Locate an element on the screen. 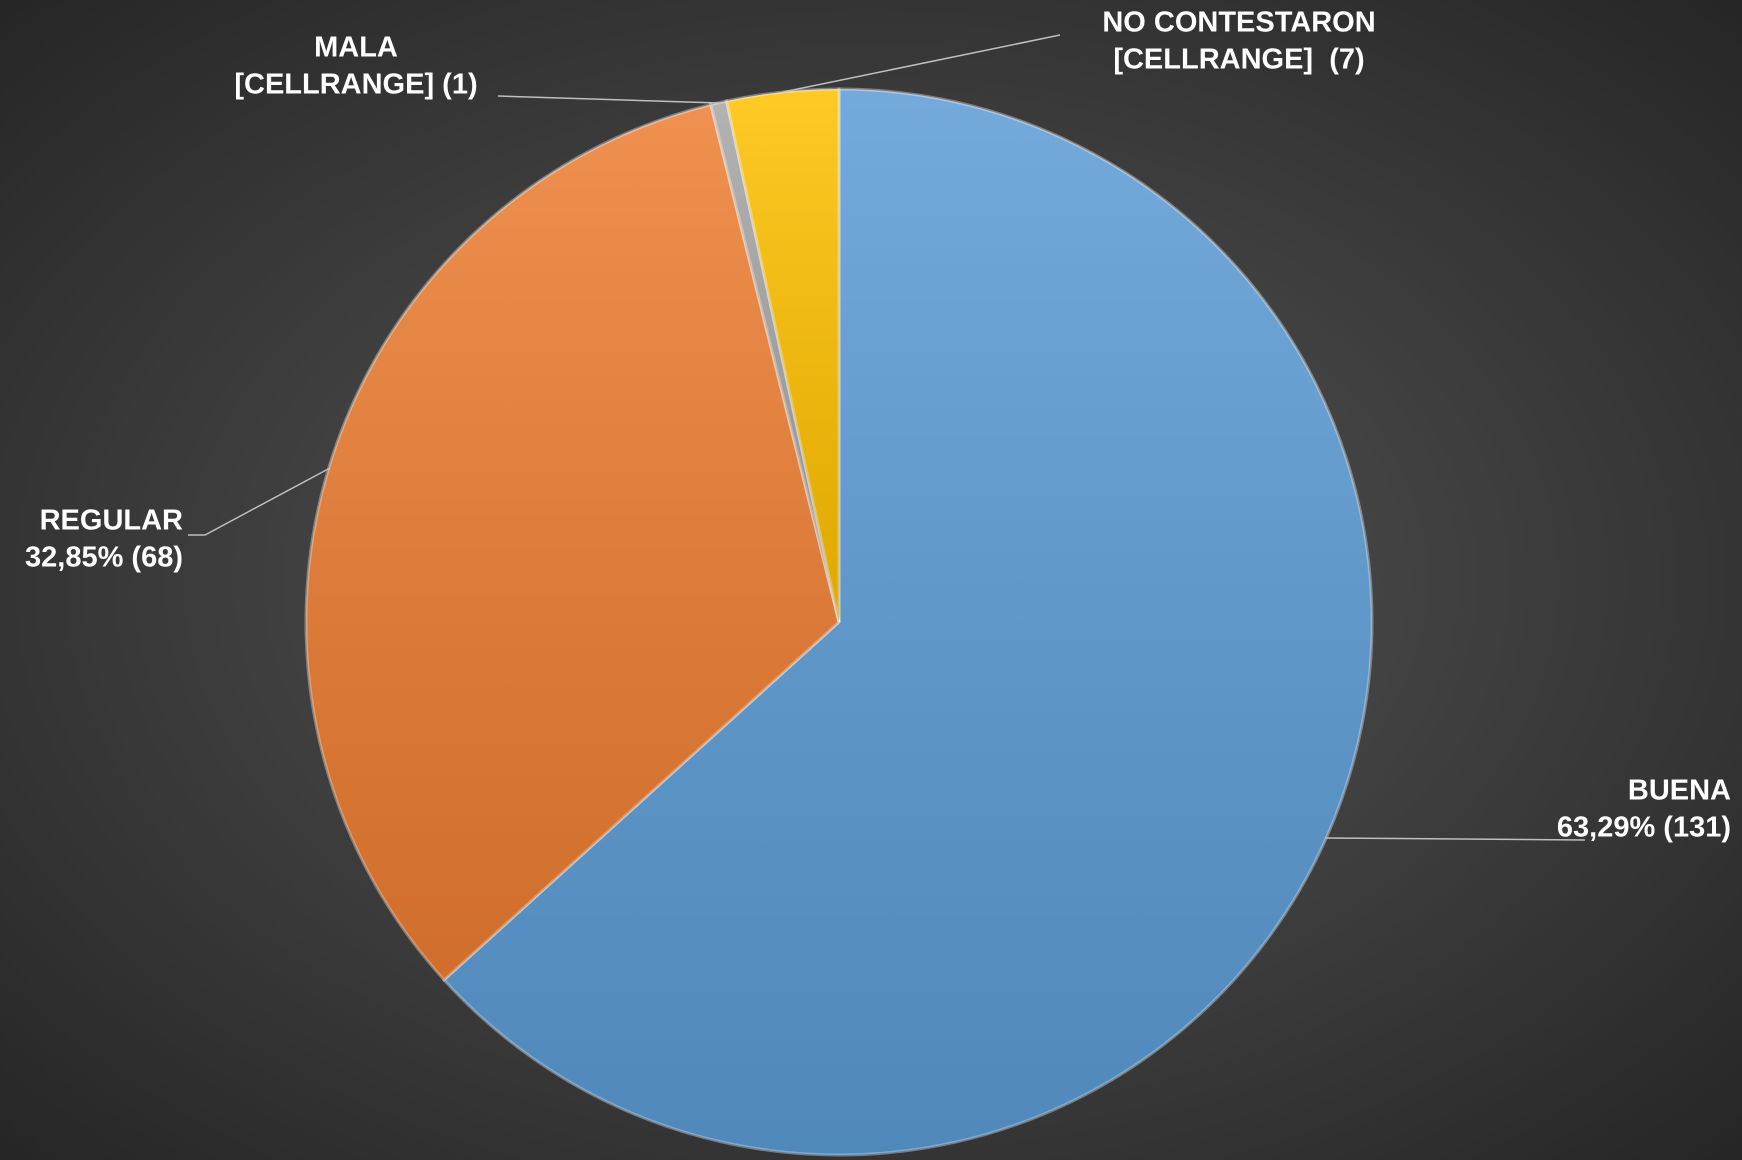 The width and height of the screenshot is (1742, 1160). category-label: BUENA is located at coordinates (1679, 791).